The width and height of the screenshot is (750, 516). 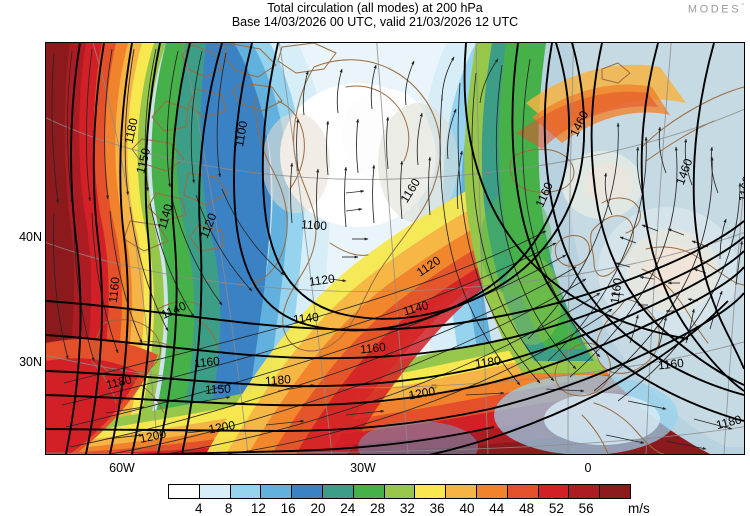 What do you see at coordinates (639, 508) in the screenshot?
I see `colorbar-units: m/s` at bounding box center [639, 508].